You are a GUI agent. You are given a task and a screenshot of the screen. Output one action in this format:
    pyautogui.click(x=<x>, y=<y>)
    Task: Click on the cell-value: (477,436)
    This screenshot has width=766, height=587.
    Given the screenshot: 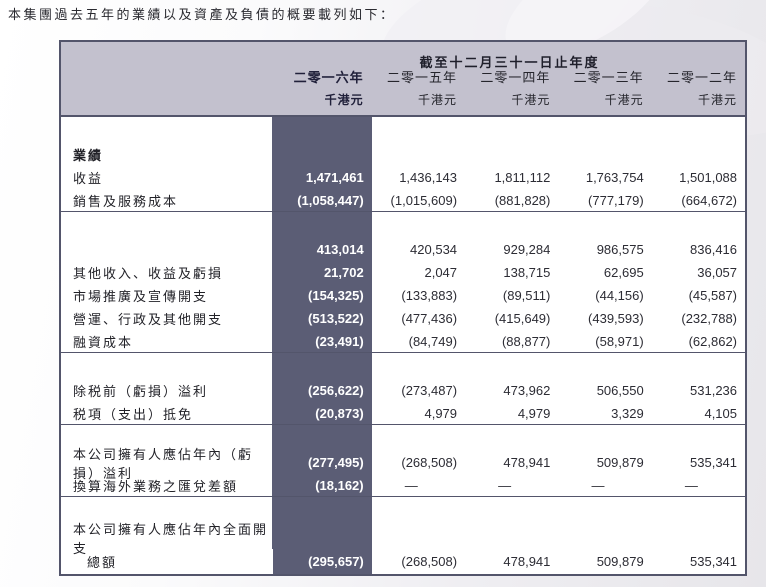 What is the action you would take?
    pyautogui.click(x=429, y=318)
    